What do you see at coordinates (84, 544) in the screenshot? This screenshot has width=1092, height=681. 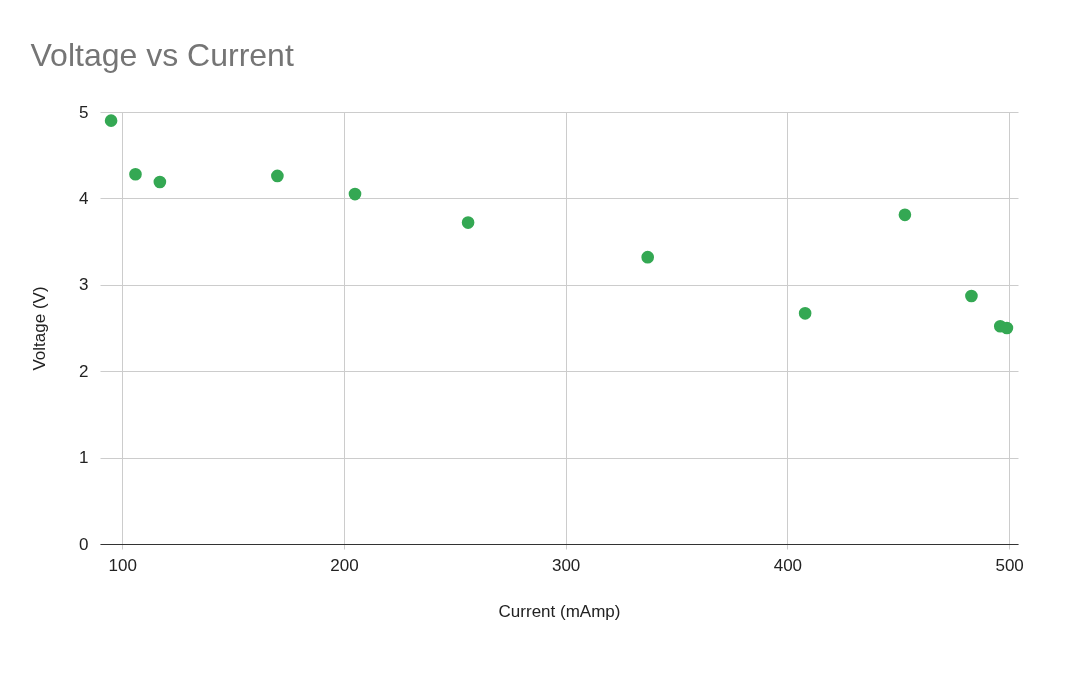 I see `y-tick-label: 0` at bounding box center [84, 544].